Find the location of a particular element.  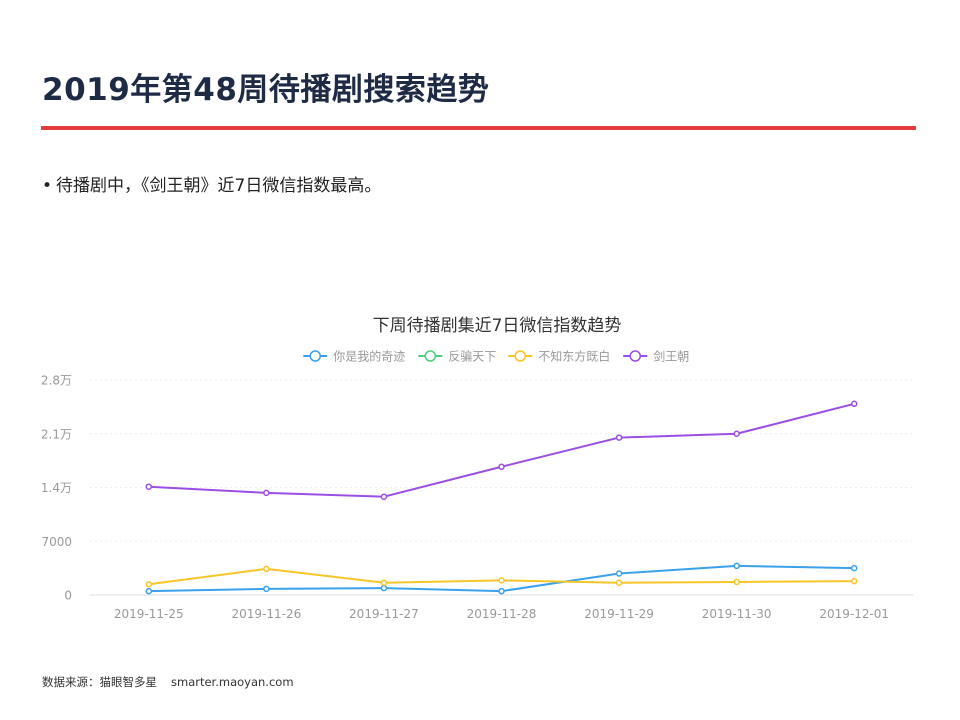

y-tick-label-0: 0 is located at coordinates (68, 596).